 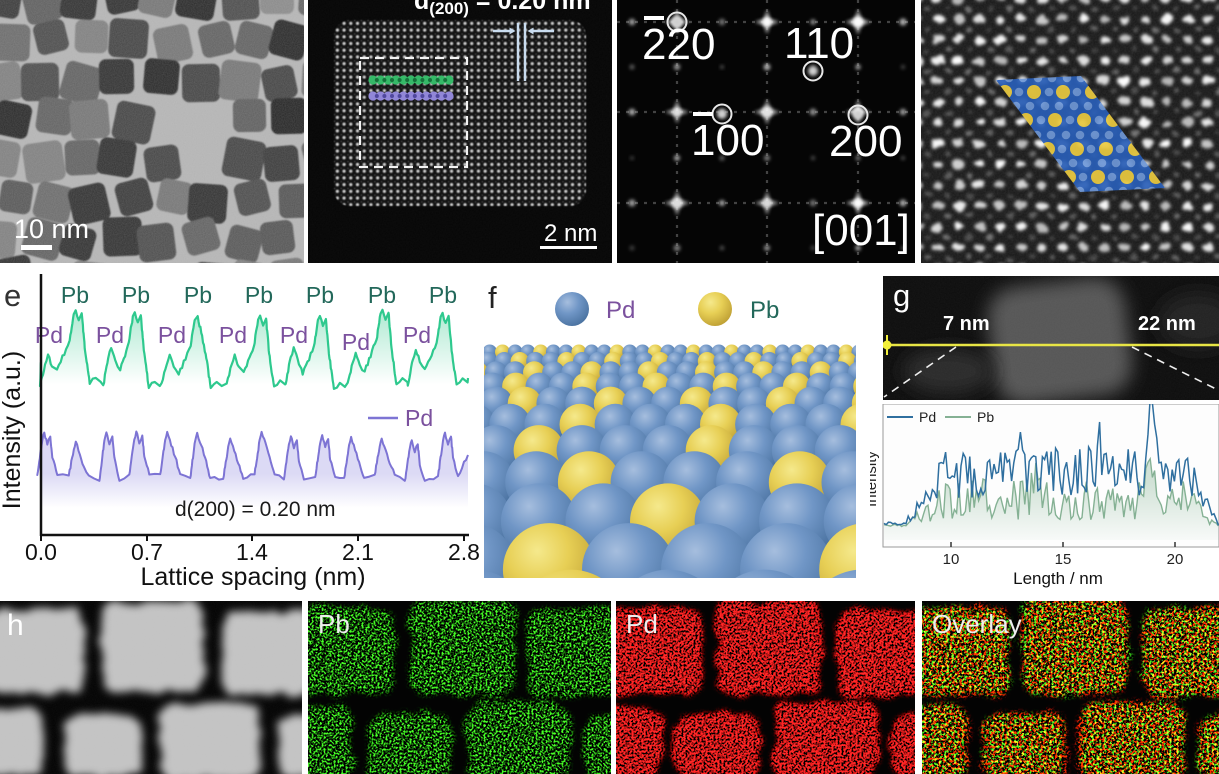 What do you see at coordinates (727, 140) in the screenshot?
I see `svg-text: 100` at bounding box center [727, 140].